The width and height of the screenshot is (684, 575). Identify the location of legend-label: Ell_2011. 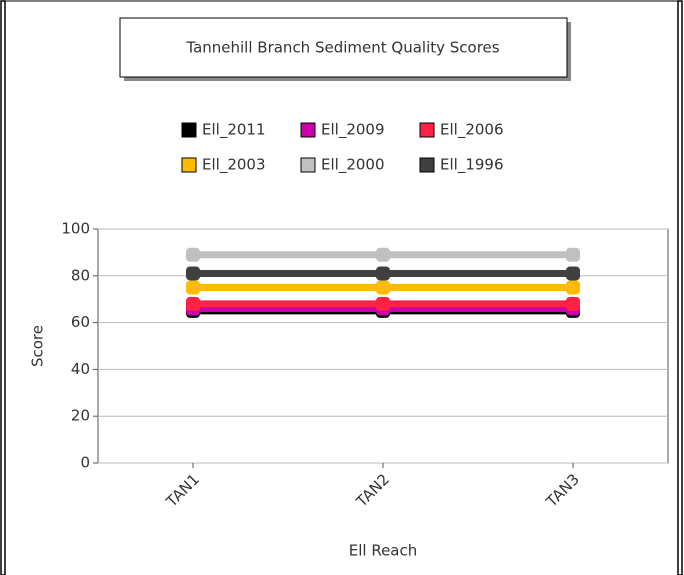
(234, 130).